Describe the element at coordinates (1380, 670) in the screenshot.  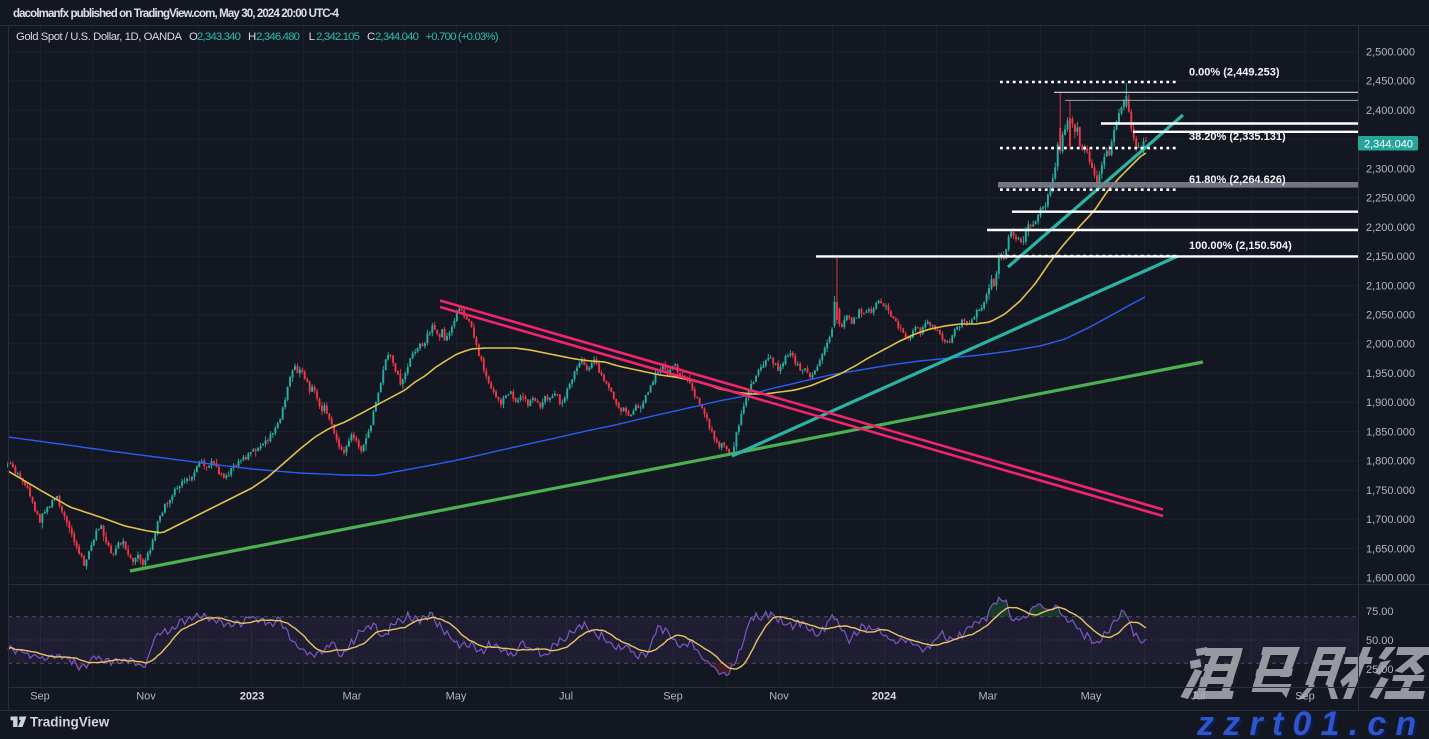
I see `svg-text: 25.00` at that location.